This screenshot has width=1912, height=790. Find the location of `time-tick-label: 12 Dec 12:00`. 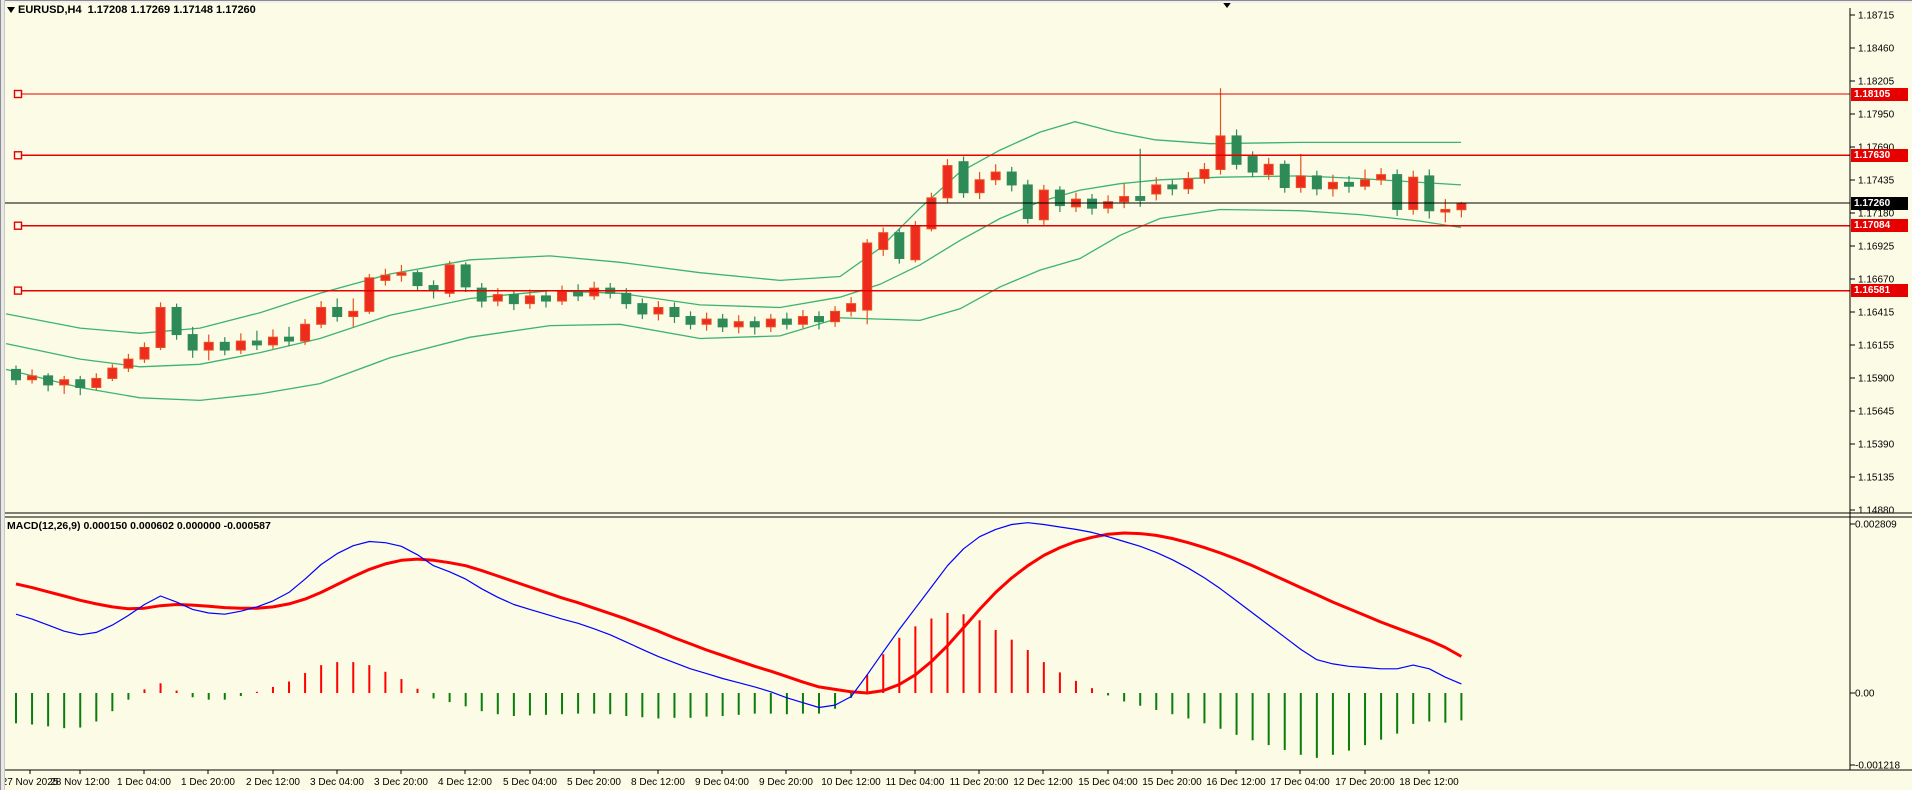

time-tick-label: 12 Dec 12:00 is located at coordinates (1043, 782).